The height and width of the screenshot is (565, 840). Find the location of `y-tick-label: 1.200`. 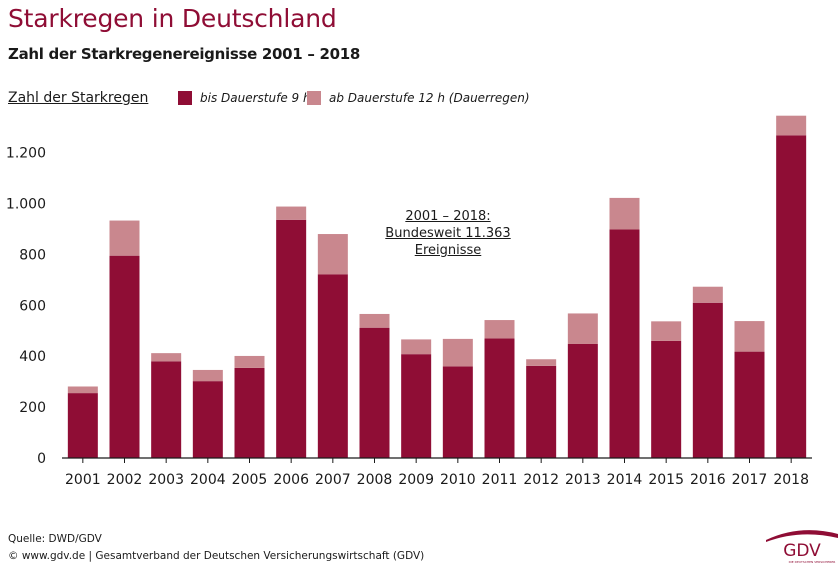

y-tick-label: 1.200 is located at coordinates (26, 154).